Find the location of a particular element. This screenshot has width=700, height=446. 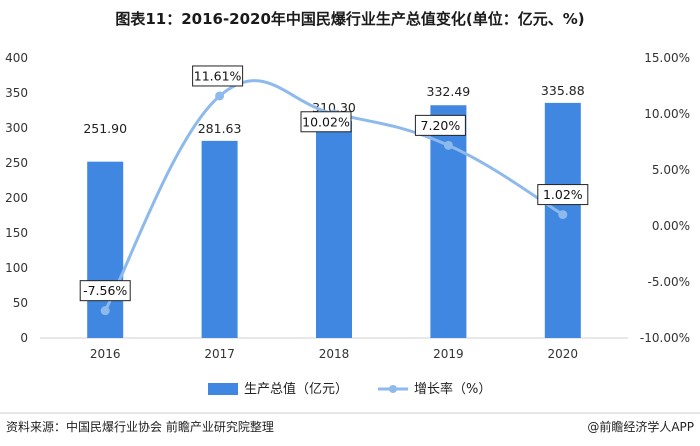

x-axis-tick: 2016 is located at coordinates (105, 354).